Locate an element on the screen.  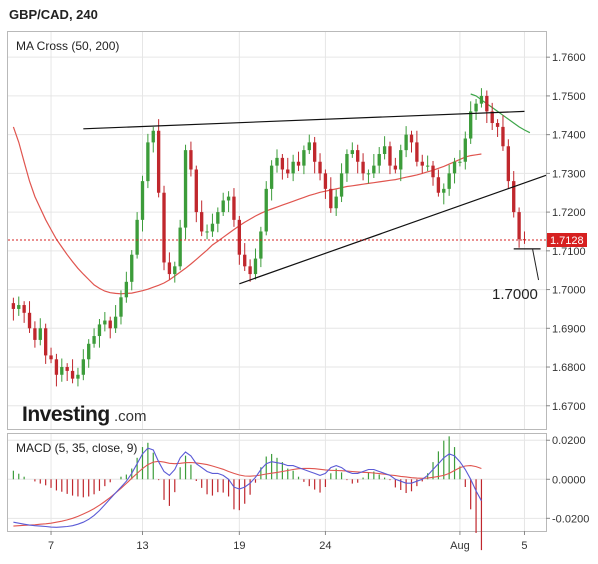
investing-logo-suffix: .com is located at coordinates (130, 416).